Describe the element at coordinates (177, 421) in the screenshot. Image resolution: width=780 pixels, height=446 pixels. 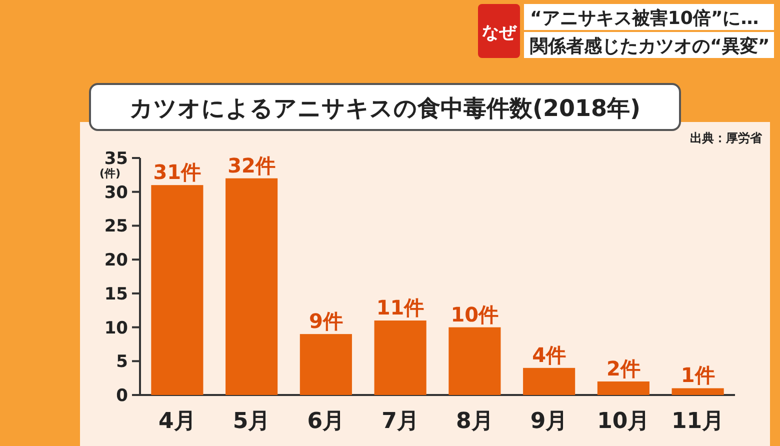
I see `x-tick-label: 4月` at that location.